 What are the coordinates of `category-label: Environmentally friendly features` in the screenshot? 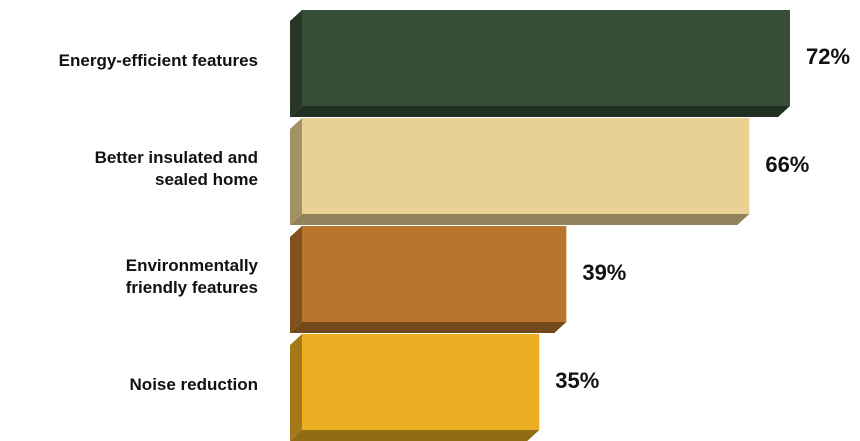 It's located at (192, 276).